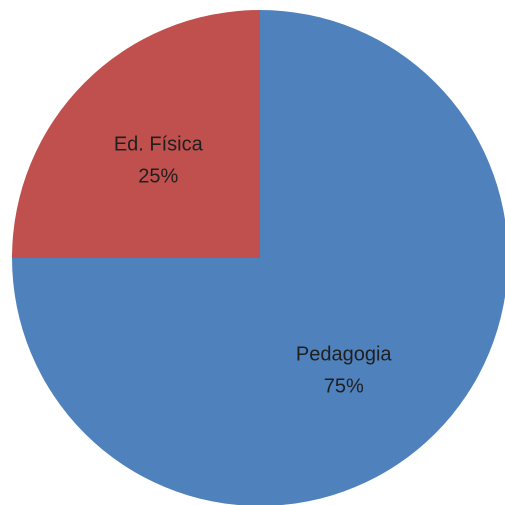 The width and height of the screenshot is (505, 505). Describe the element at coordinates (159, 144) in the screenshot. I see `slice-category-label: Ed. Física` at that location.